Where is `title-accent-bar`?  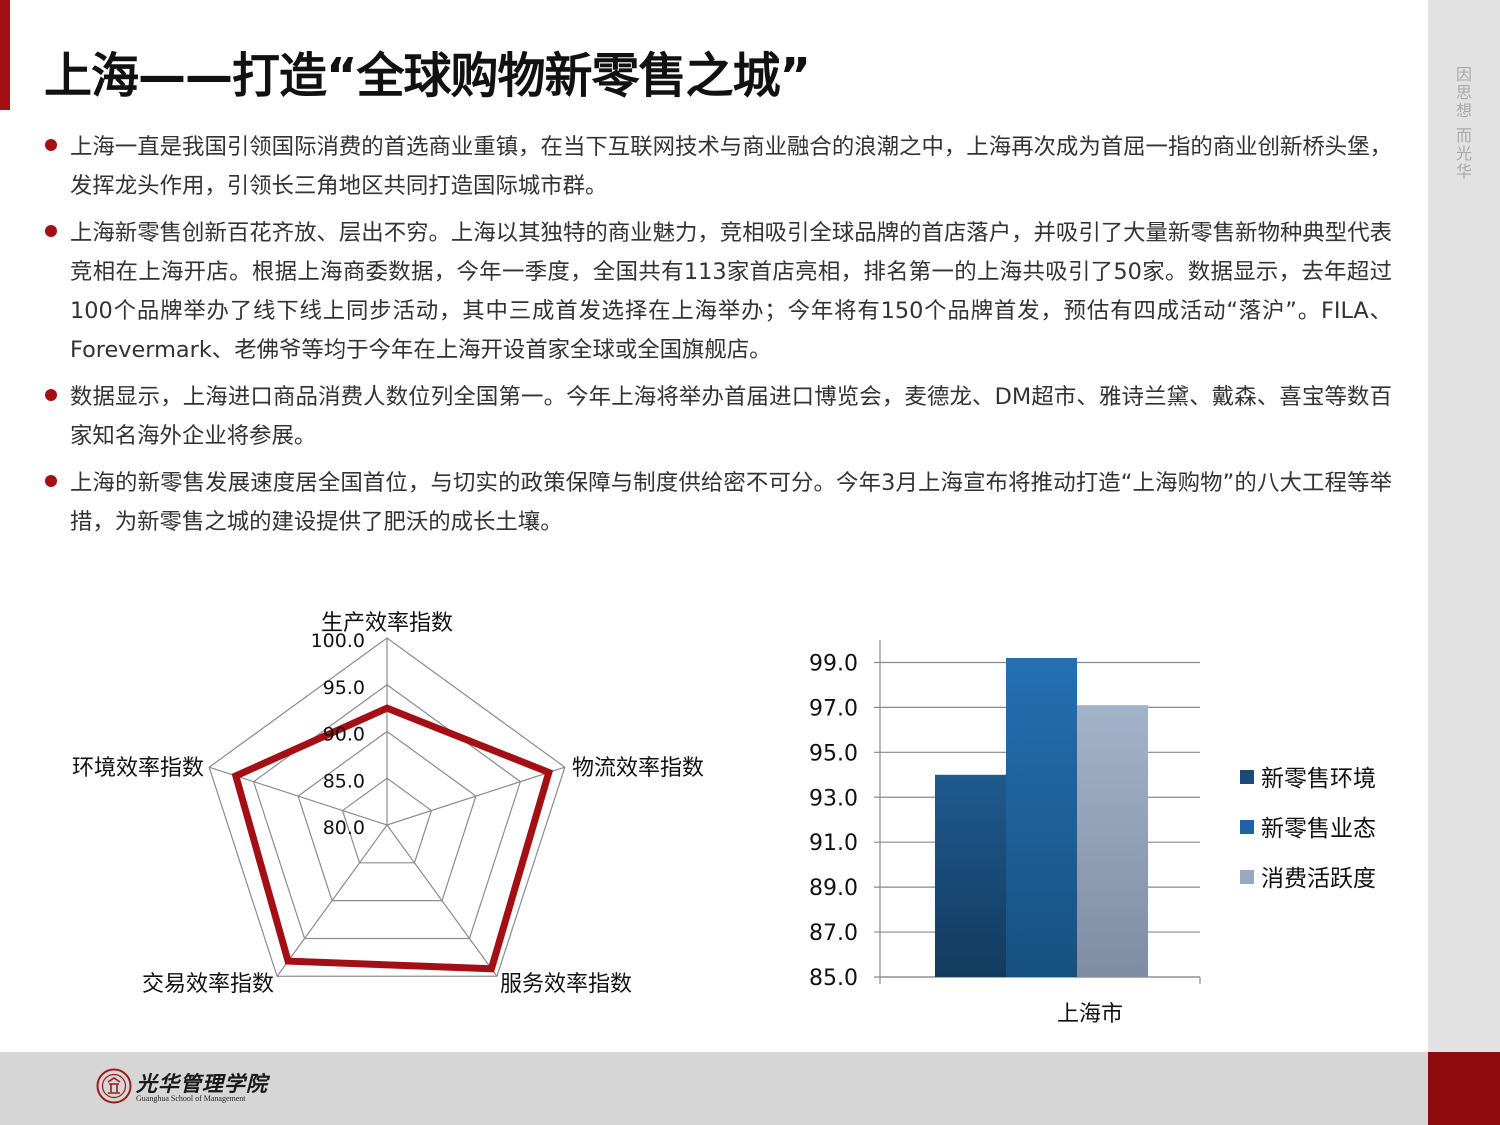
title-accent-bar is located at coordinates (5, 55).